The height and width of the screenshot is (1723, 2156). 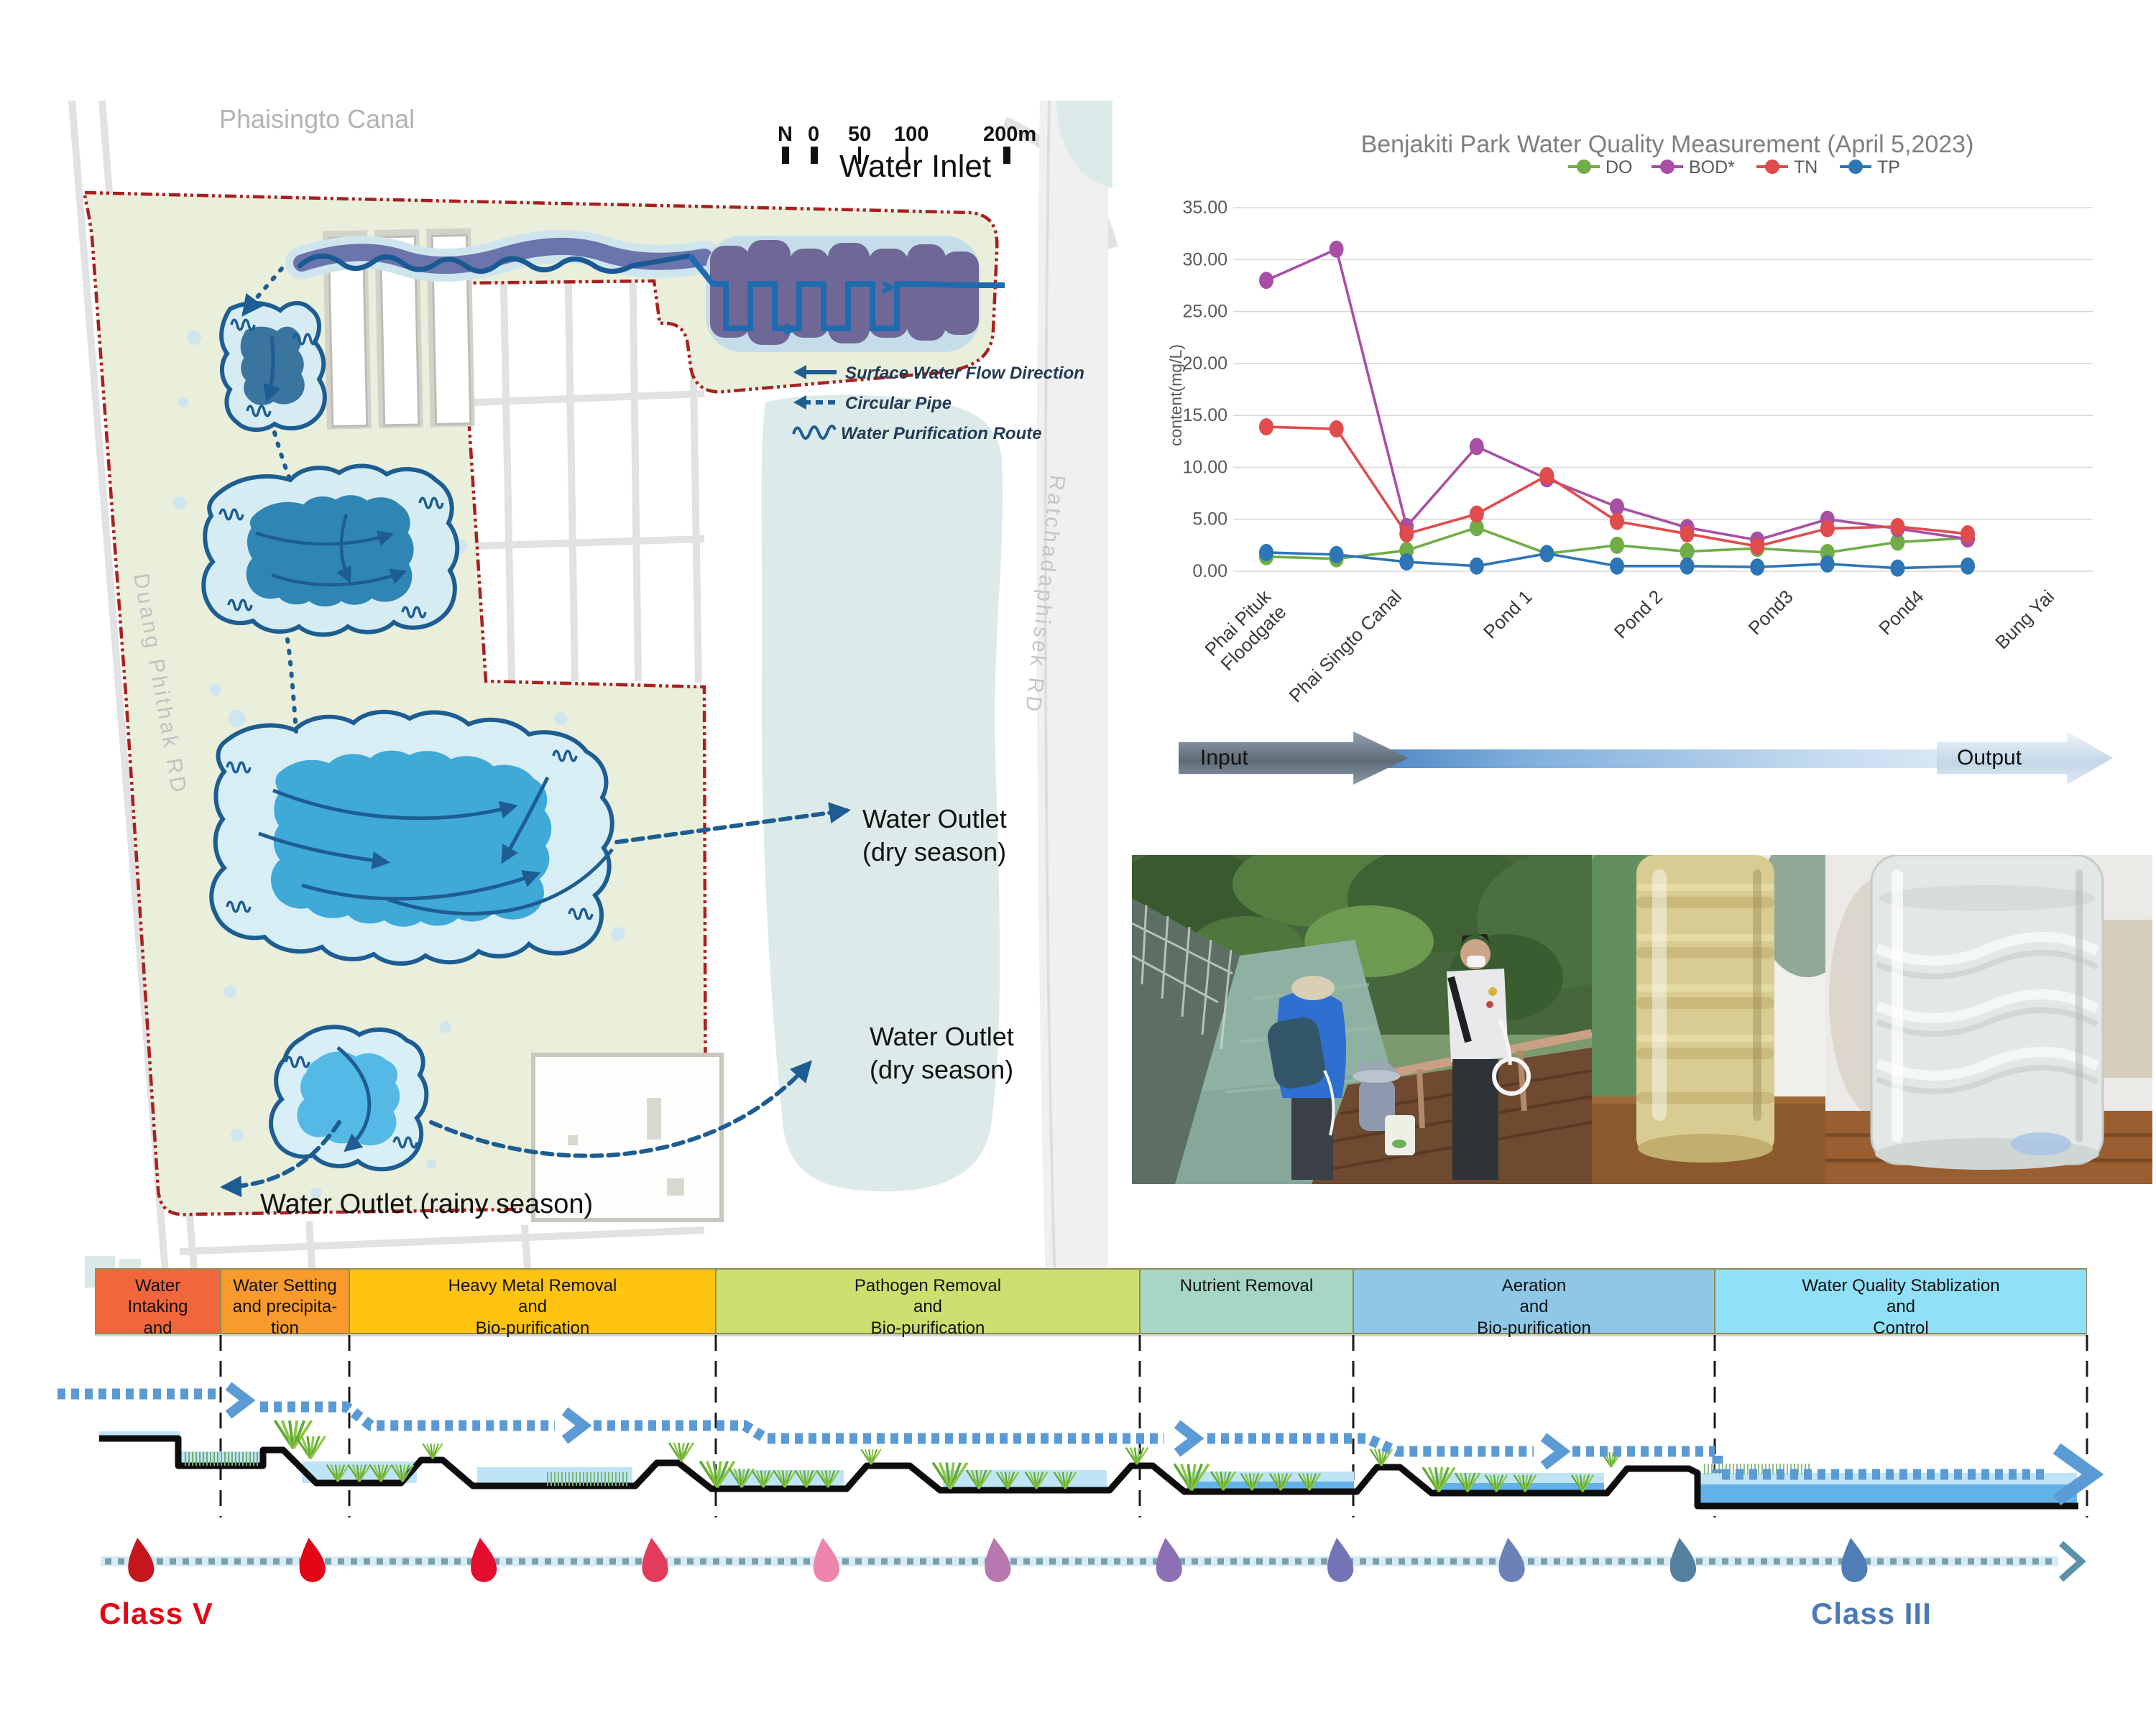 I want to click on input-label: Input, so click(x=1224, y=758).